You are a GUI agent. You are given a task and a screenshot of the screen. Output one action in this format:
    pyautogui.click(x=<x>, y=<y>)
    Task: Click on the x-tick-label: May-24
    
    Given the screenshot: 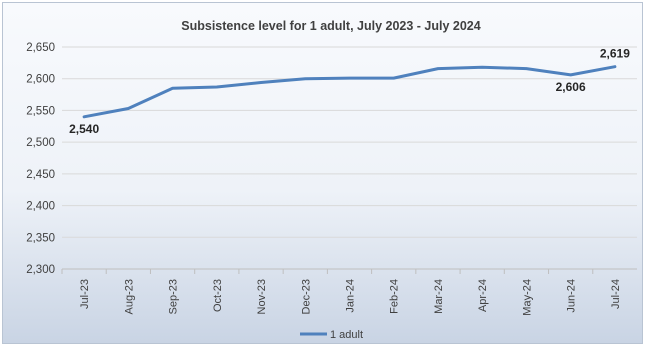 What is the action you would take?
    pyautogui.click(x=527, y=297)
    